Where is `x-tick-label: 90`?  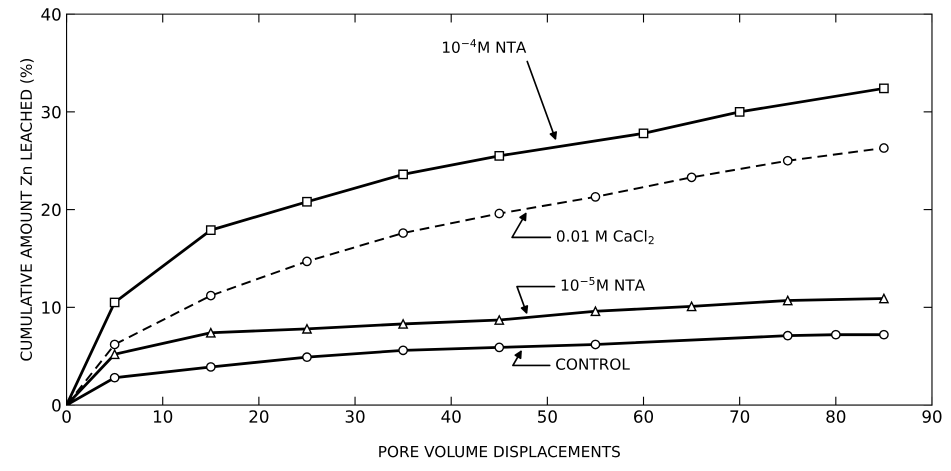
x-tick-label: 90 is located at coordinates (932, 416).